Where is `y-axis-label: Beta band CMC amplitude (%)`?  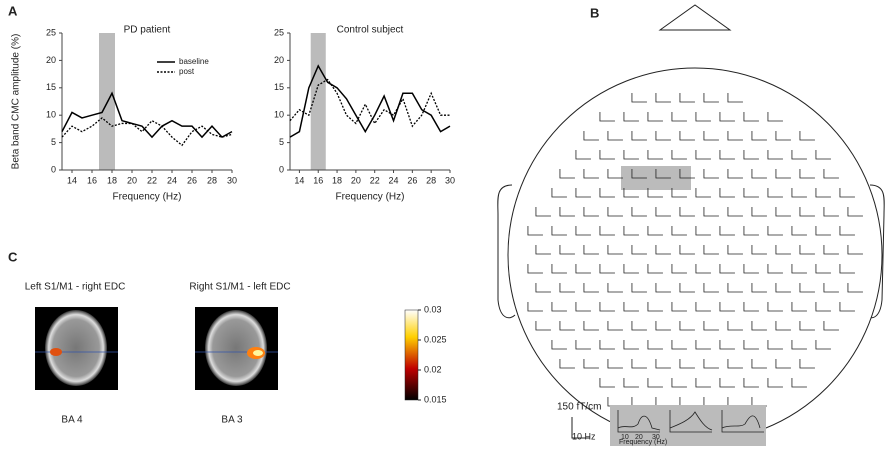 y-axis-label: Beta band CMC amplitude (%) is located at coordinates (16, 102).